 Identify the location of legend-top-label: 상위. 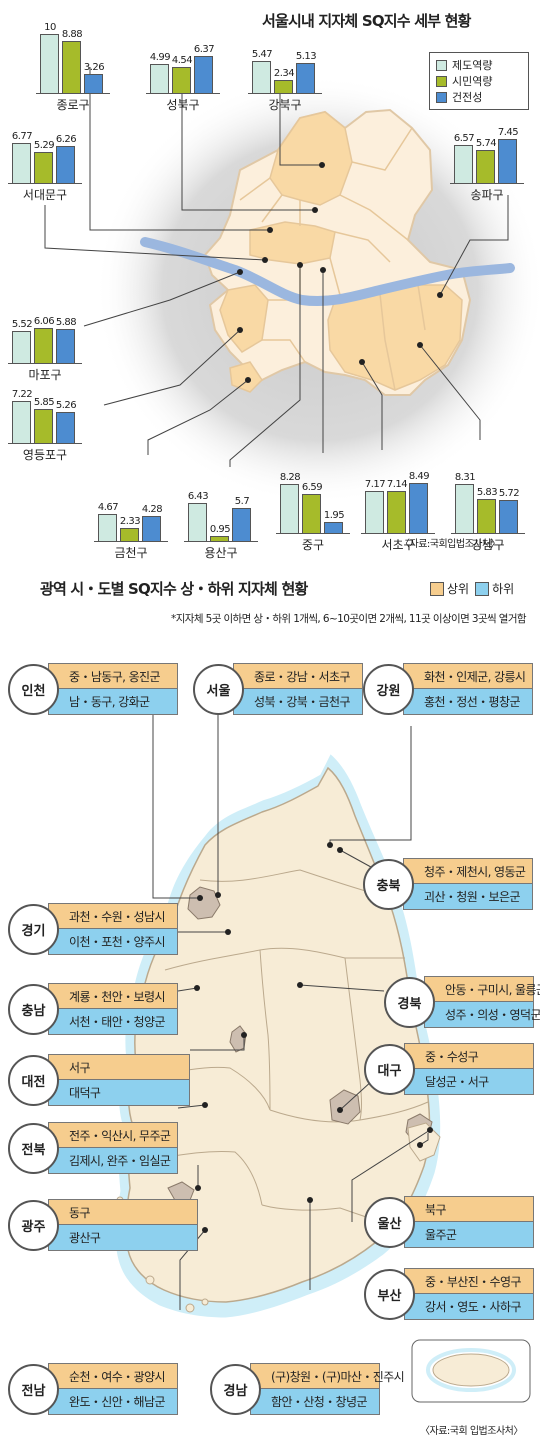
(458, 589).